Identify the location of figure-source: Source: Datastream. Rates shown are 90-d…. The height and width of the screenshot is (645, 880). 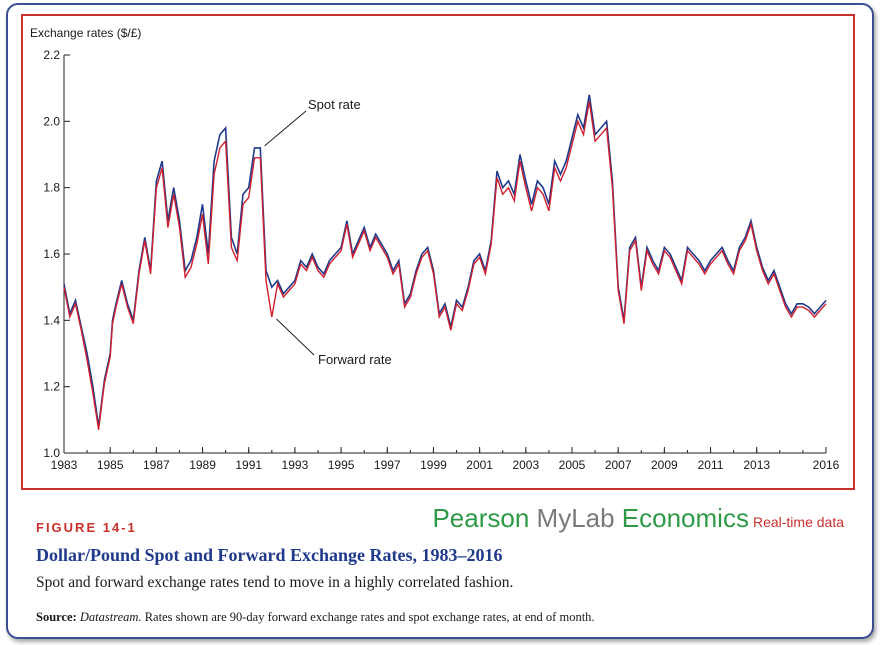
(315, 617).